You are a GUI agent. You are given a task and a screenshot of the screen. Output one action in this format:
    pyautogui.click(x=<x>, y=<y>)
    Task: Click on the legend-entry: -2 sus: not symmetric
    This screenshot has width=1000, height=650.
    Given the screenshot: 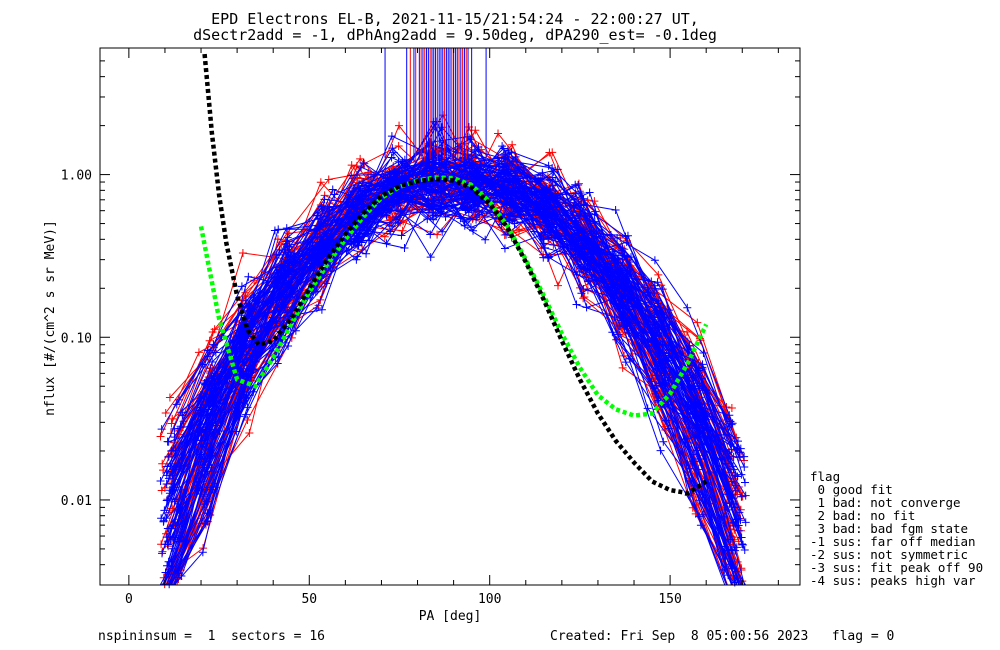 What is the action you would take?
    pyautogui.click(x=889, y=554)
    